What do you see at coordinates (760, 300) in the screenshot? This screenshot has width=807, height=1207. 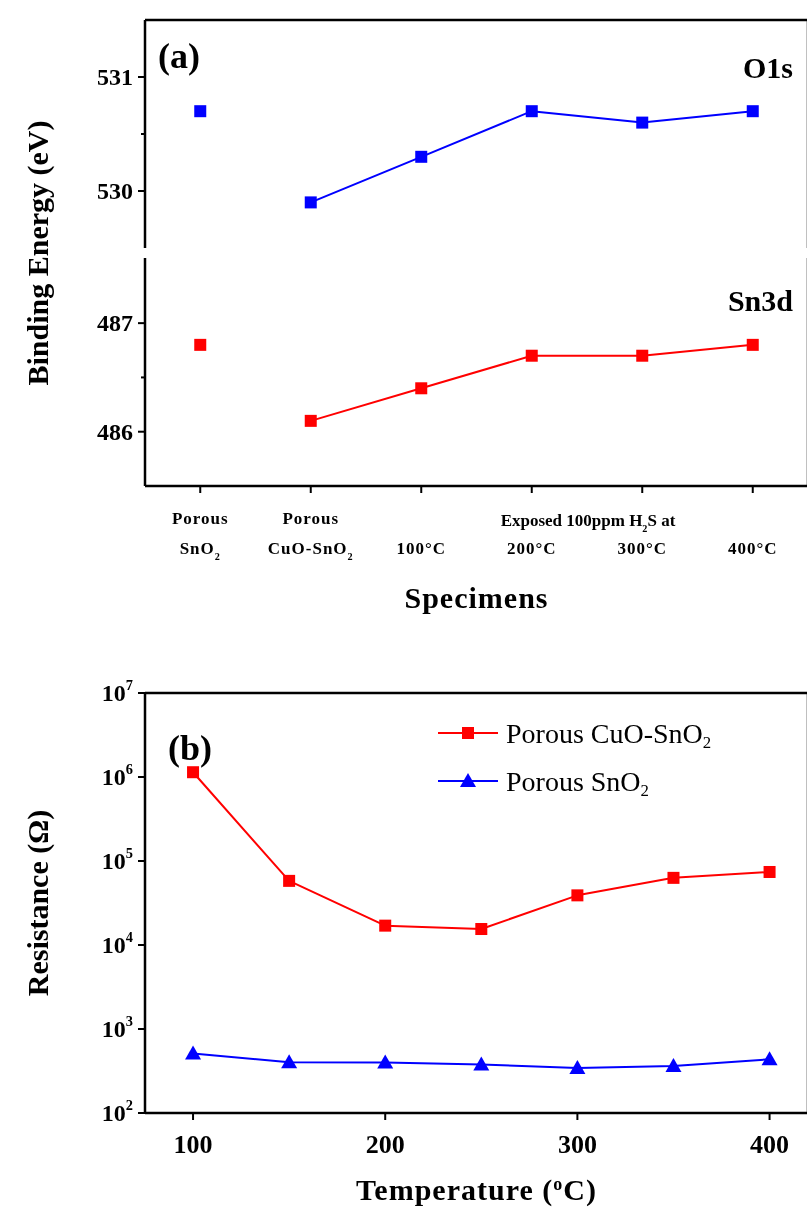 I see `annotation: Sn3d` at bounding box center [760, 300].